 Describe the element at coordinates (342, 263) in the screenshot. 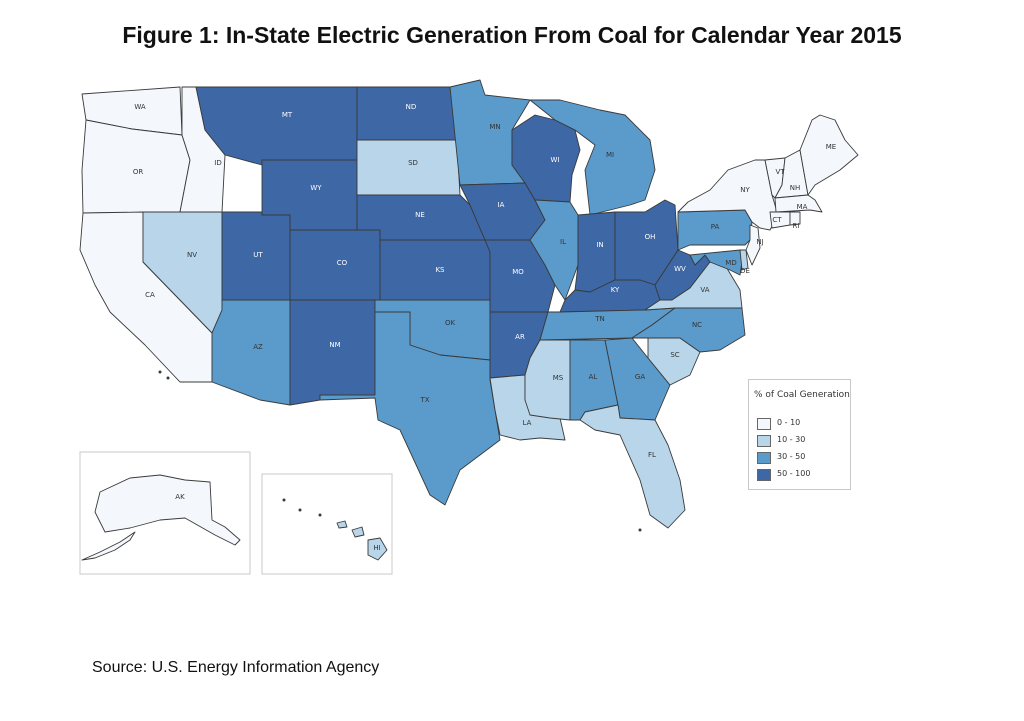

I see `state-label-CO: CO` at that location.